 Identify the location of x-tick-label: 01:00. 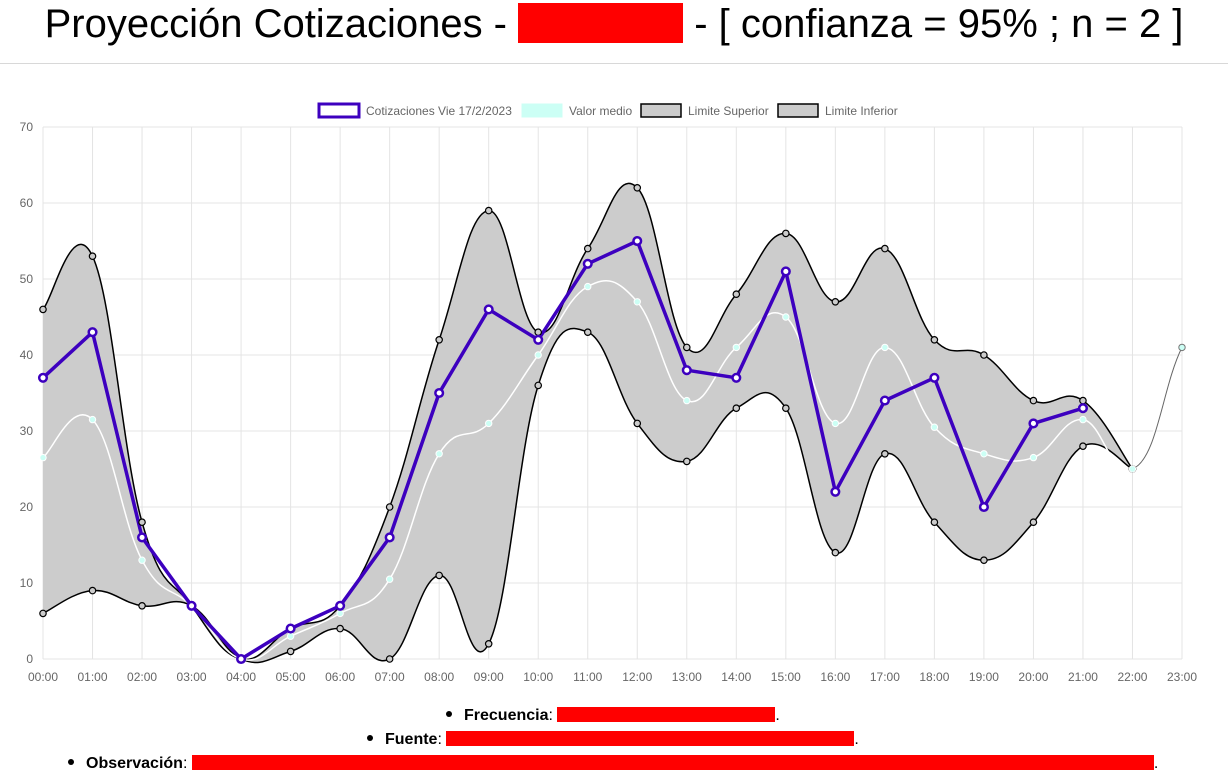
(93, 677).